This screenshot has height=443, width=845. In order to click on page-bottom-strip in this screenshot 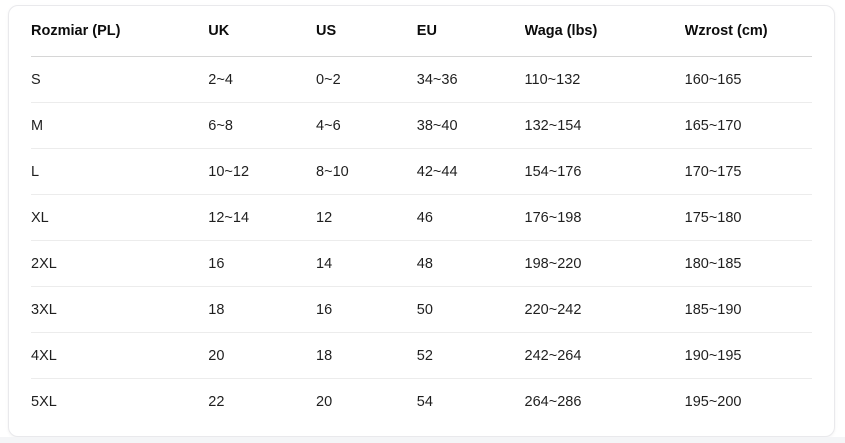, I will do `click(422, 440)`.